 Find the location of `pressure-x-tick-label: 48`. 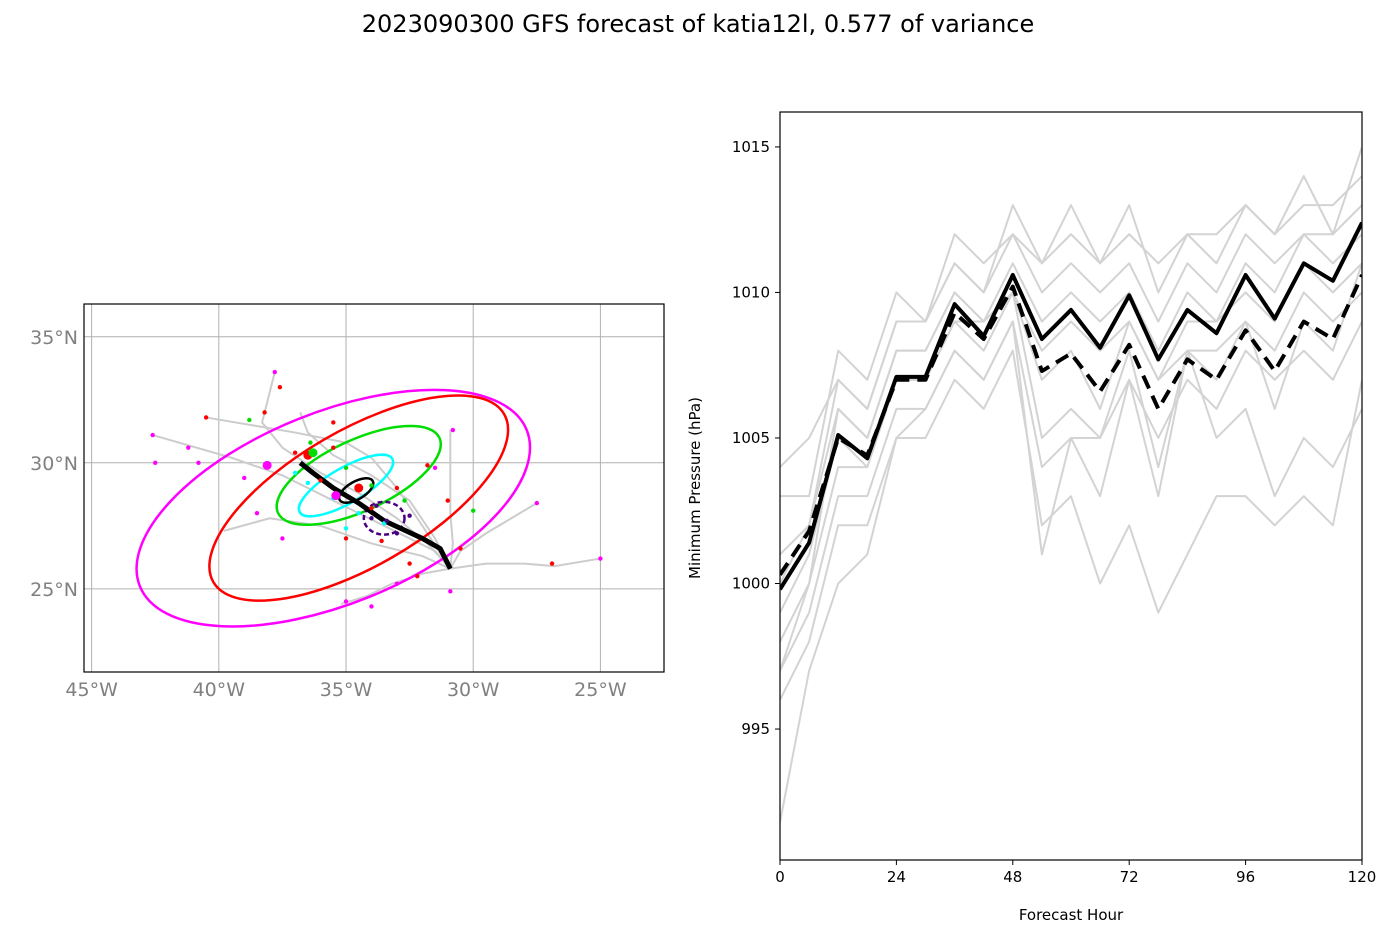

pressure-x-tick-label: 48 is located at coordinates (1012, 877).